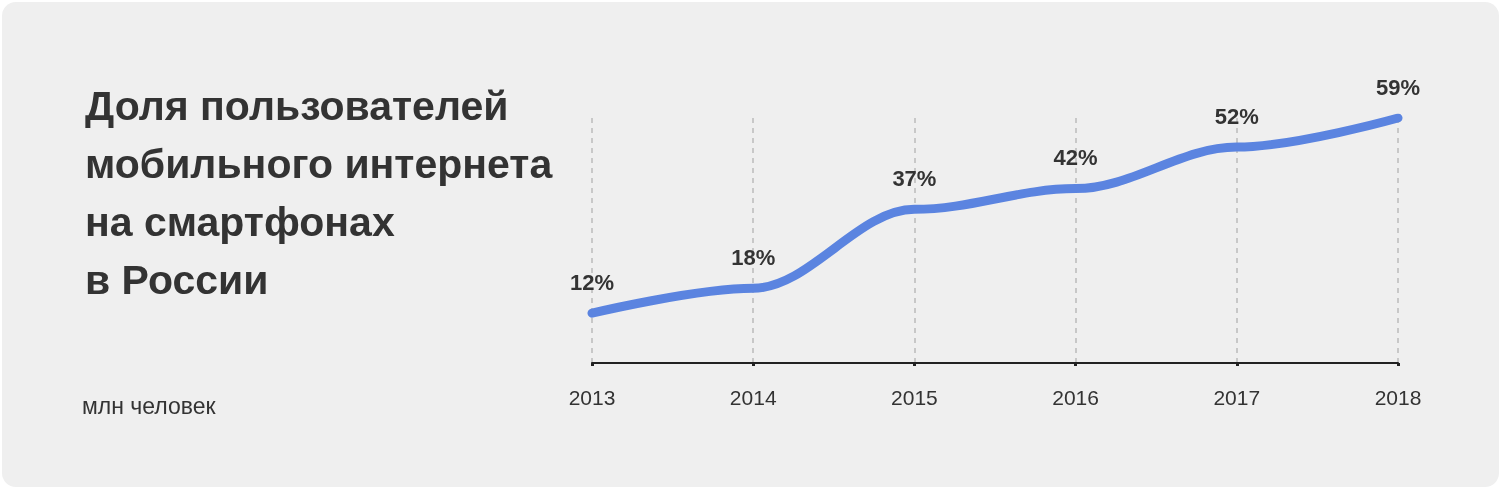 The image size is (1501, 489). Describe the element at coordinates (1237, 397) in the screenshot. I see `x-tick-label: 2017` at that location.